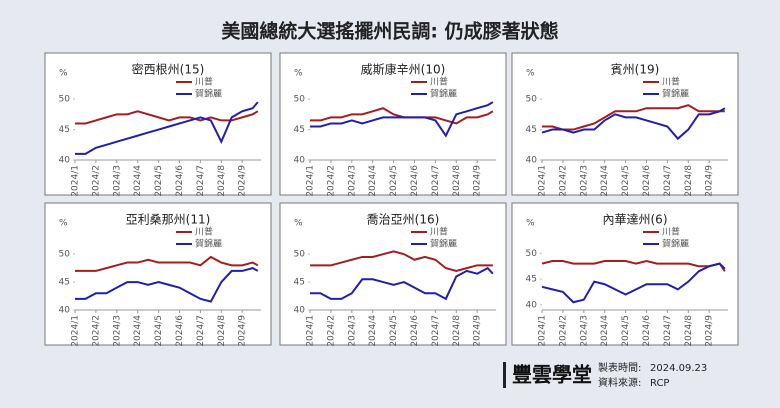 The image size is (780, 408). What do you see at coordinates (403, 220) in the screenshot?
I see `panel-title: 喬治亞州(16)` at bounding box center [403, 220].